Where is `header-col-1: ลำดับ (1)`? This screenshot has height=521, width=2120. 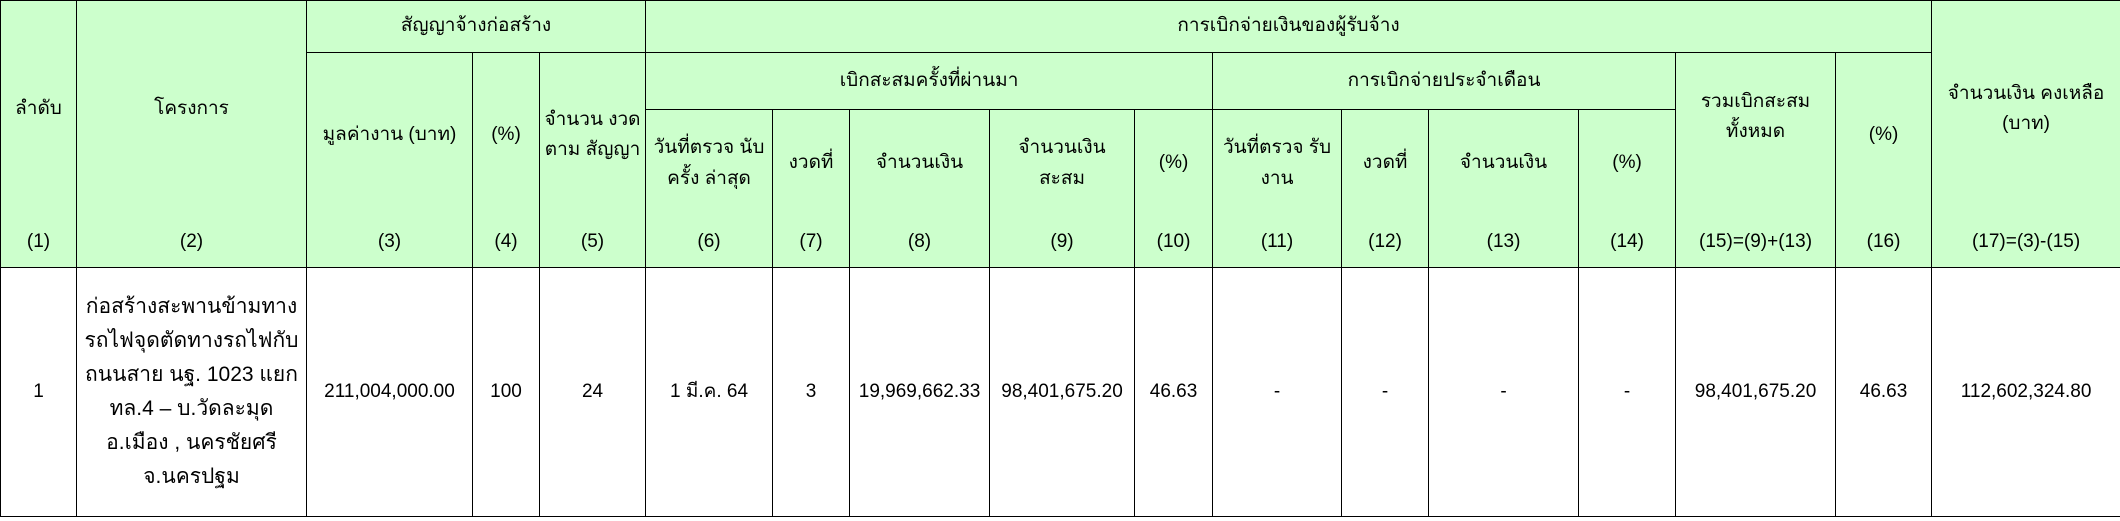
header-col-1: ลำดับ (1) is located at coordinates (38, 134).